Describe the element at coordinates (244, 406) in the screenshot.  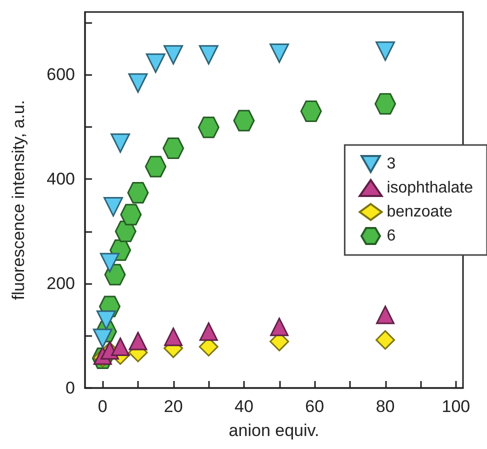
I see `x-tick-label: 40` at that location.